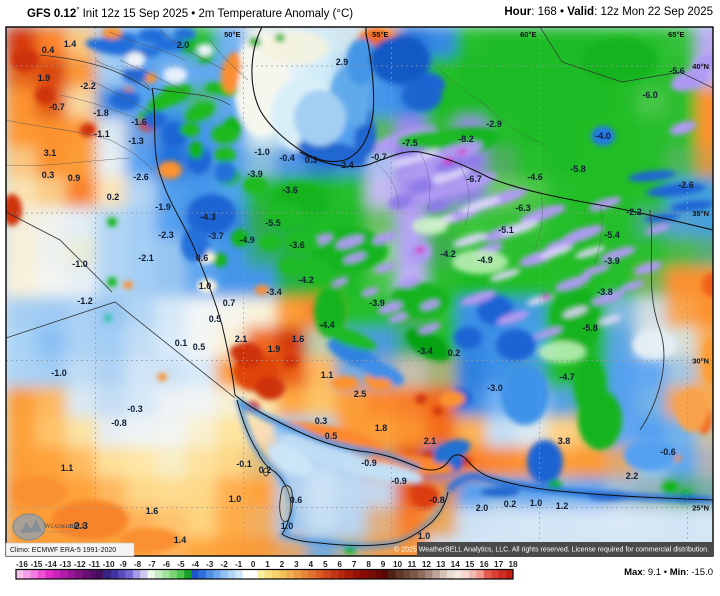  I want to click on svg-text: 3.1, so click(50, 153).